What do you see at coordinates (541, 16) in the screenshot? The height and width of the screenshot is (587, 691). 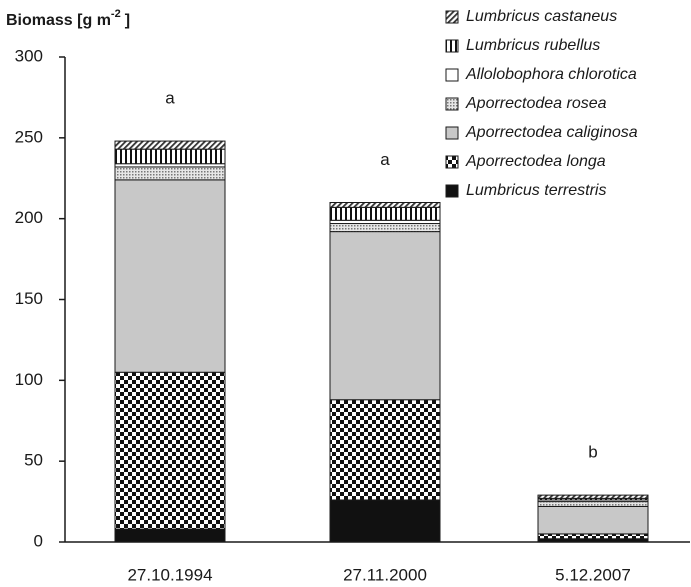 I see `legend-label: Lumbricus castaneus` at bounding box center [541, 16].